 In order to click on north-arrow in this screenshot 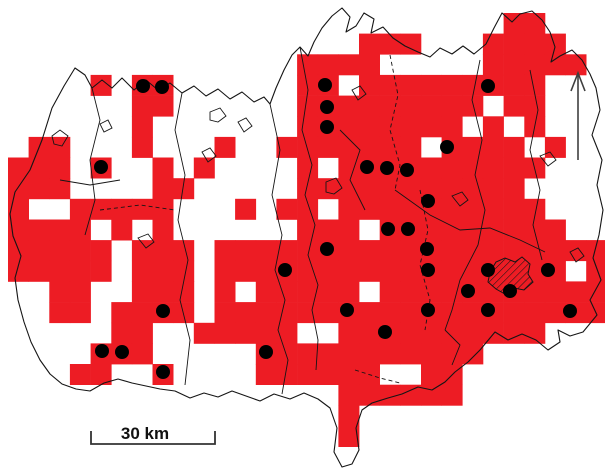, I will do `click(578, 115)`.